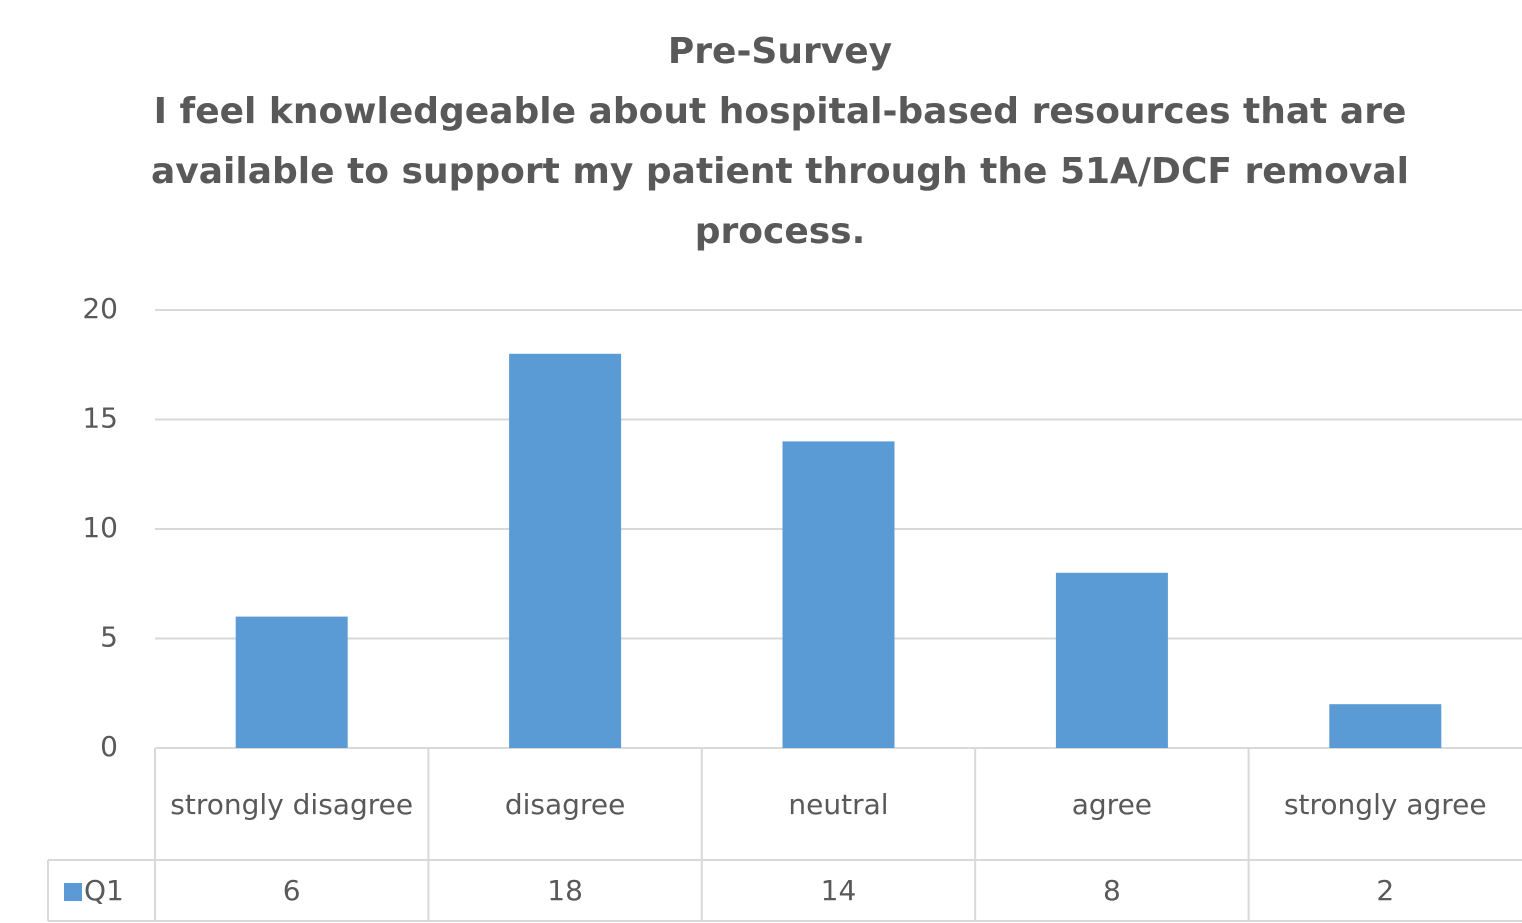 The image size is (1522, 923). Describe the element at coordinates (838, 804) in the screenshot. I see `x-tick-label: neutral` at that location.